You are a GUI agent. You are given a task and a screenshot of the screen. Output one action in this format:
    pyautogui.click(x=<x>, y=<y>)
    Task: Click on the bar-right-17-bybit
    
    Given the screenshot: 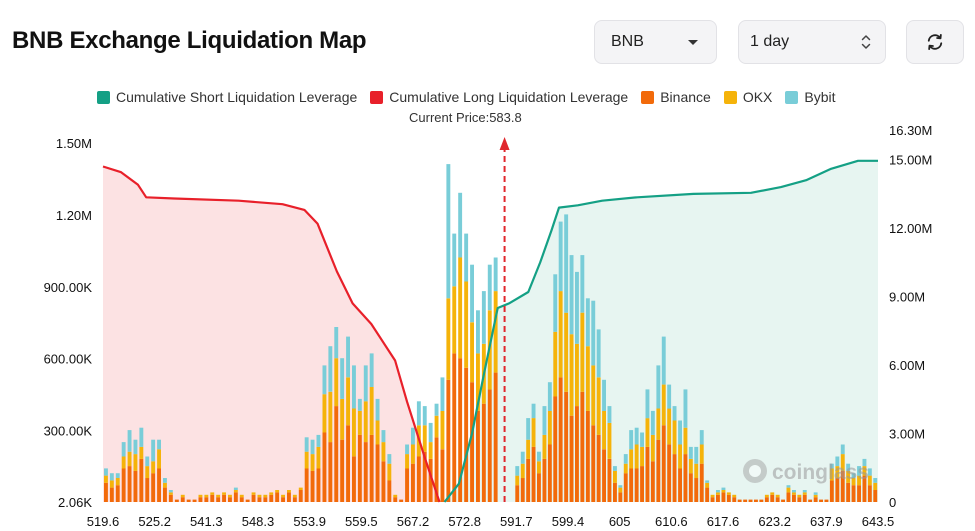 What is the action you would take?
    pyautogui.click(x=609, y=414)
    